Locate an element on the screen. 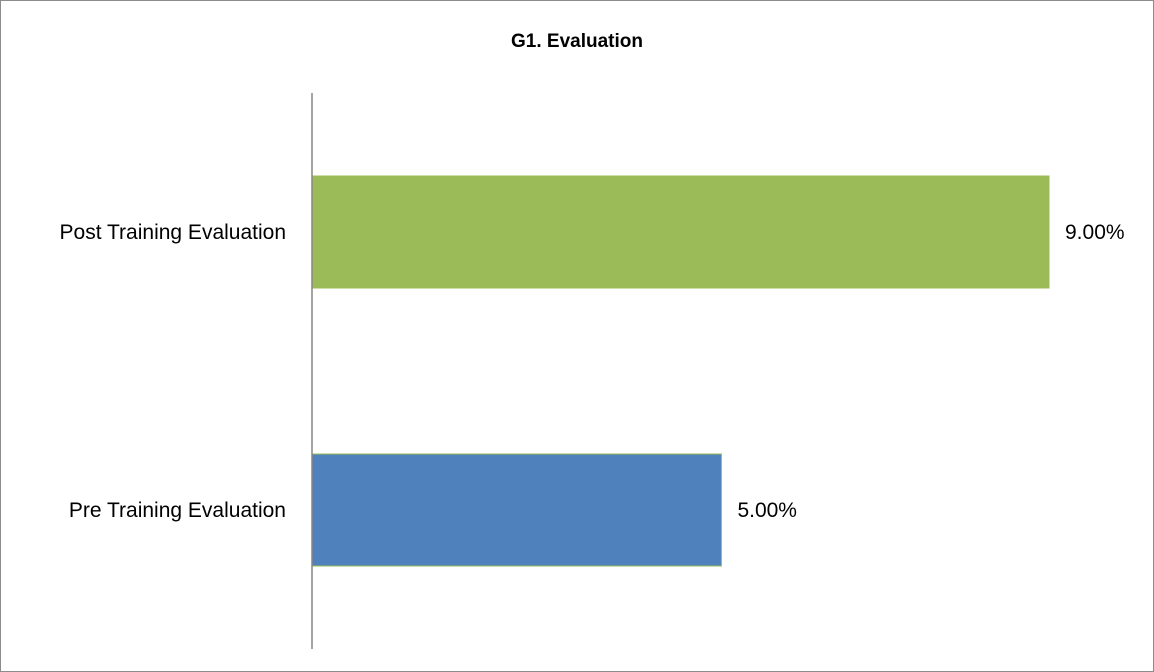 The height and width of the screenshot is (672, 1154). data-label-post-training-evaluation: 9.00% is located at coordinates (1095, 232).